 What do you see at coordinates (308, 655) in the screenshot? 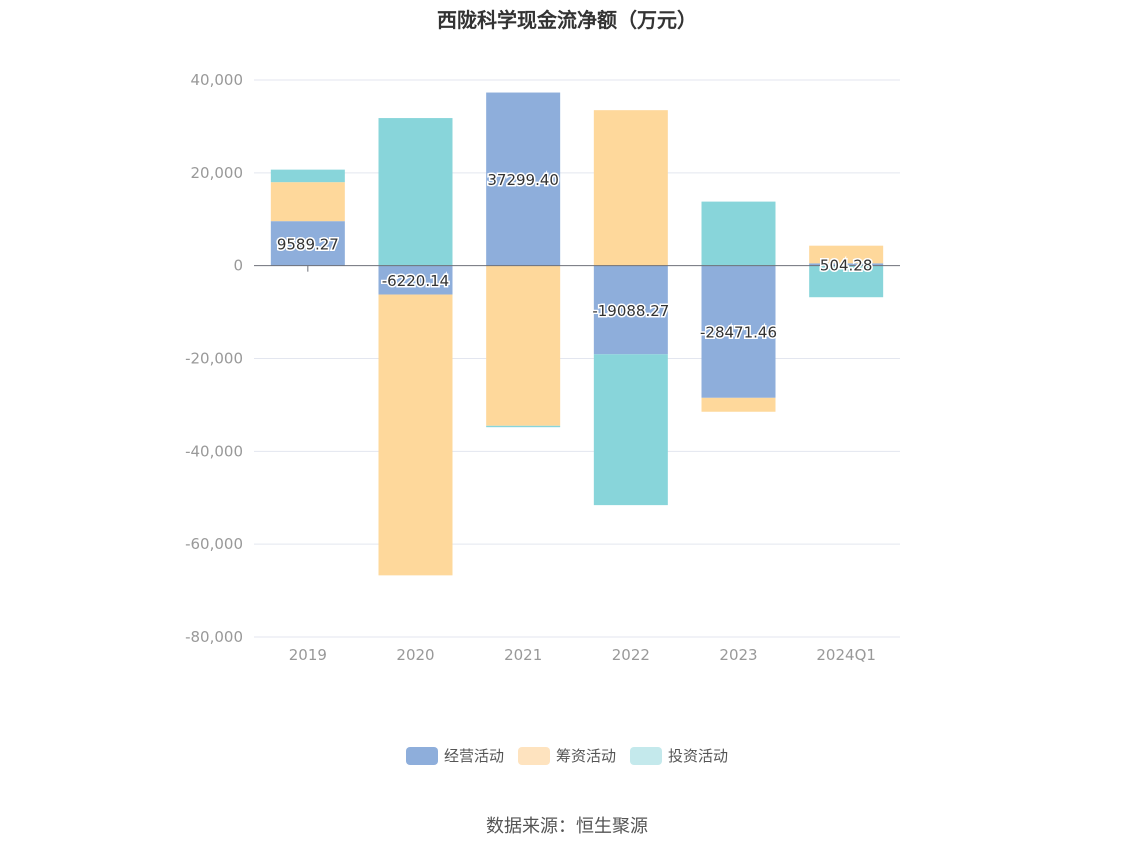
I see `x-tick-label: 2019` at bounding box center [308, 655].